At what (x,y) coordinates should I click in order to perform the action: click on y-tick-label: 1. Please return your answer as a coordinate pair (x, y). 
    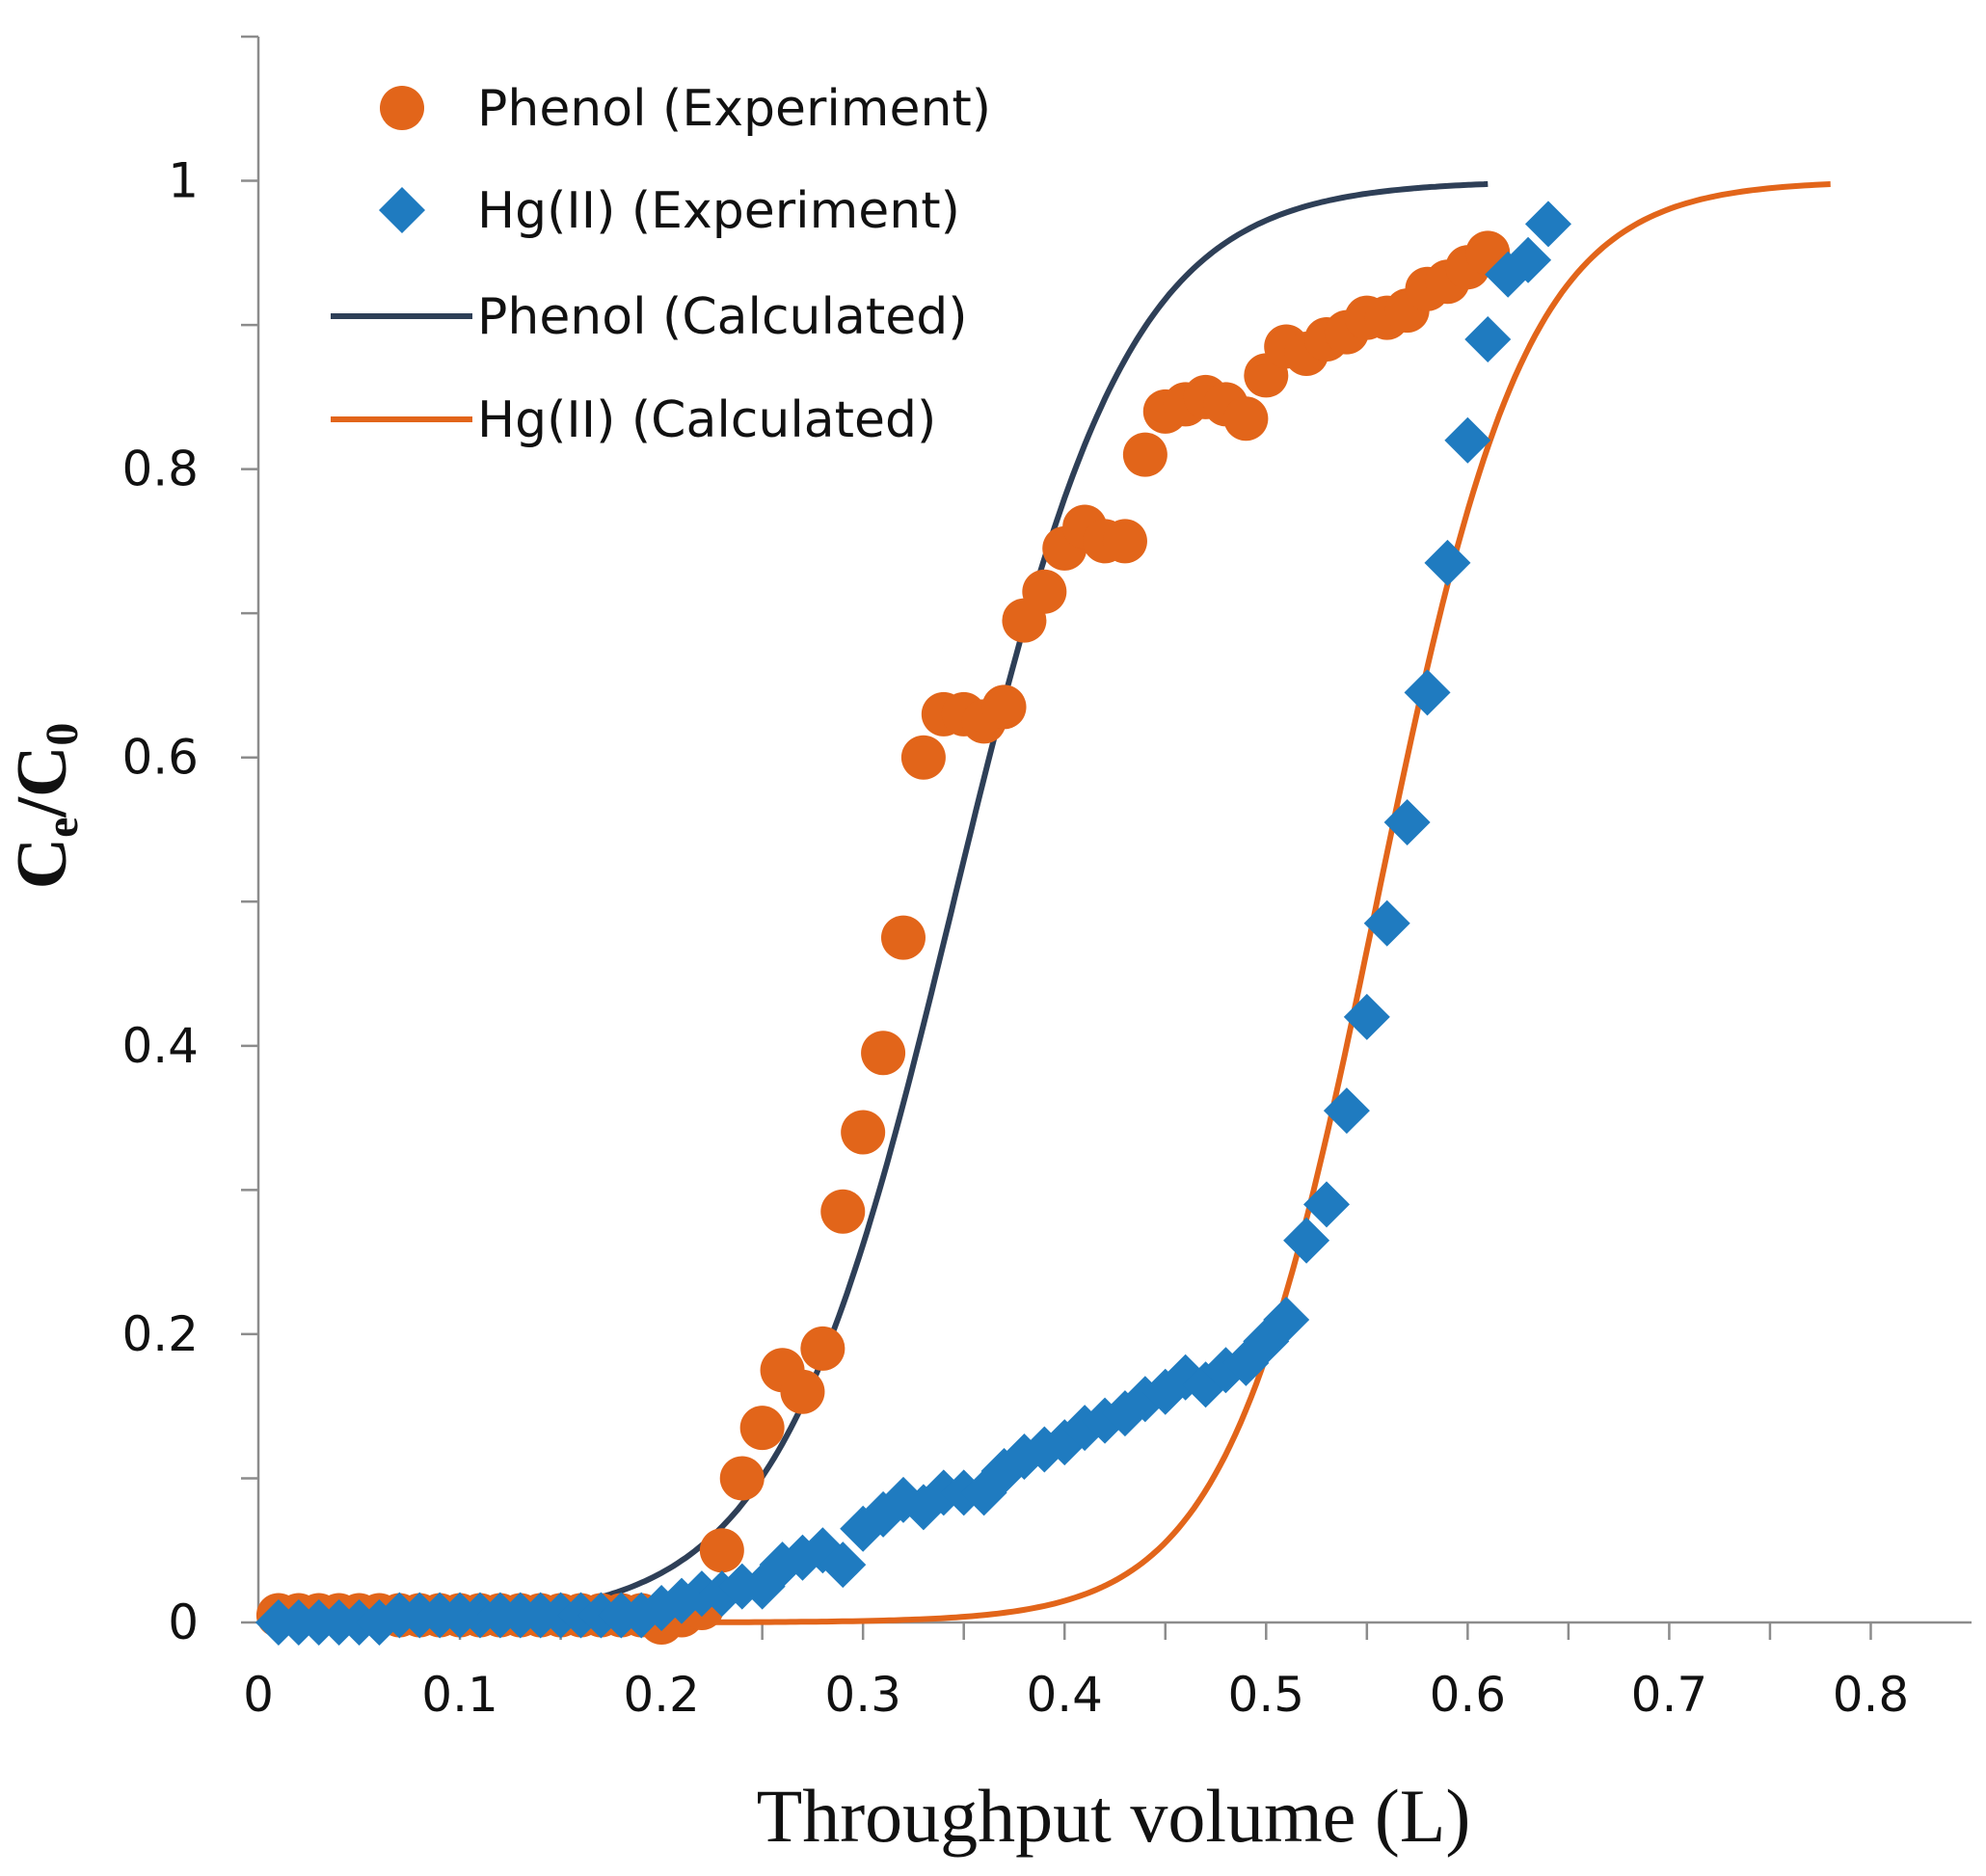
    Looking at the image, I should click on (183, 181).